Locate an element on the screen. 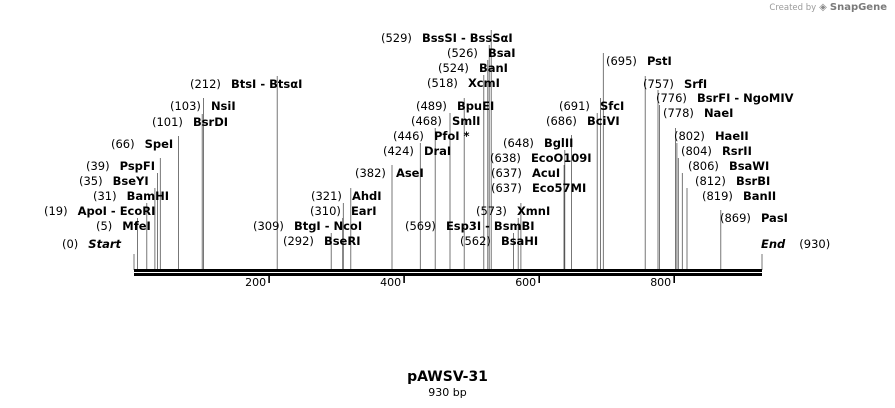  site-position: (573) is located at coordinates (491, 211).